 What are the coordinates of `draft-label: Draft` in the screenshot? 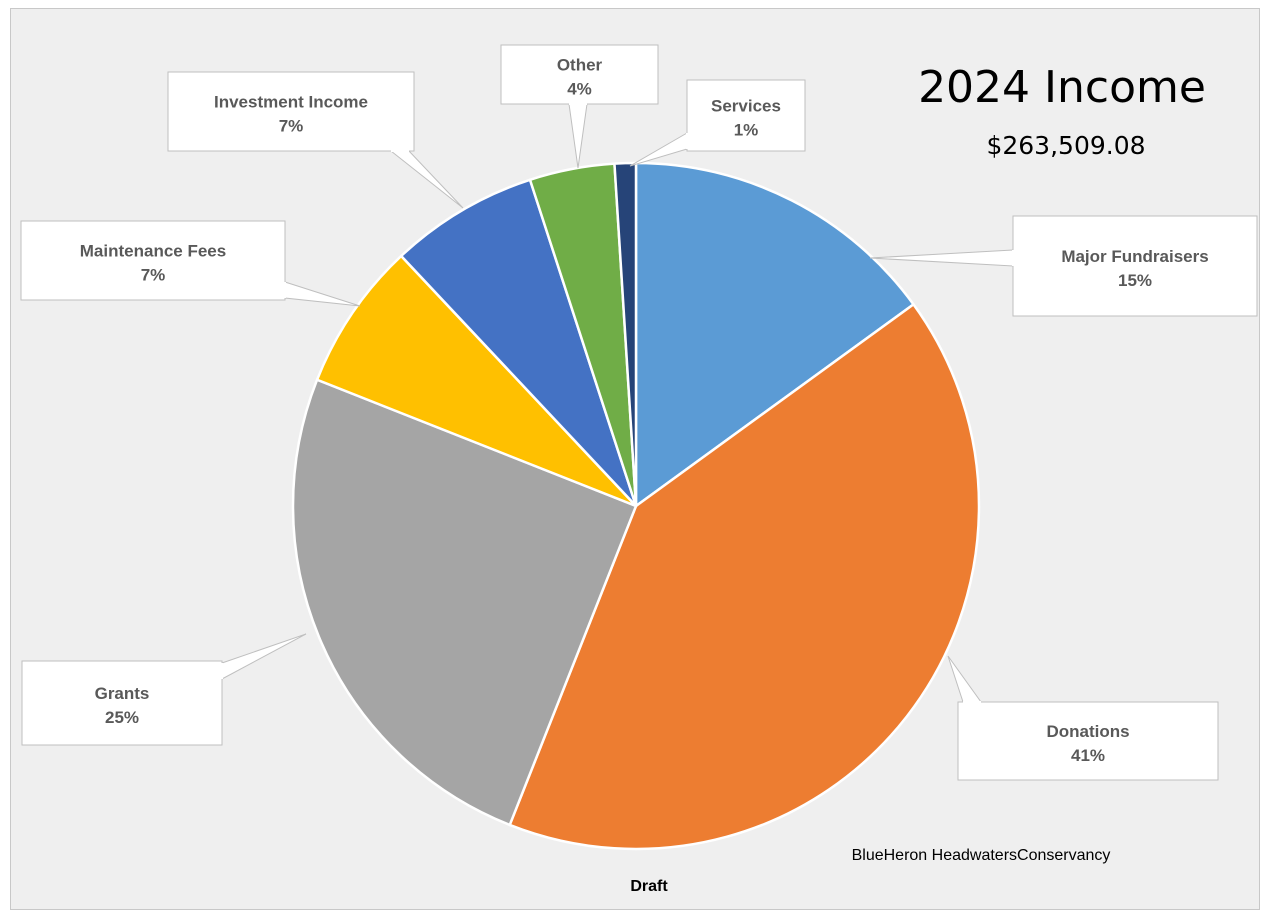 It's located at (649, 886).